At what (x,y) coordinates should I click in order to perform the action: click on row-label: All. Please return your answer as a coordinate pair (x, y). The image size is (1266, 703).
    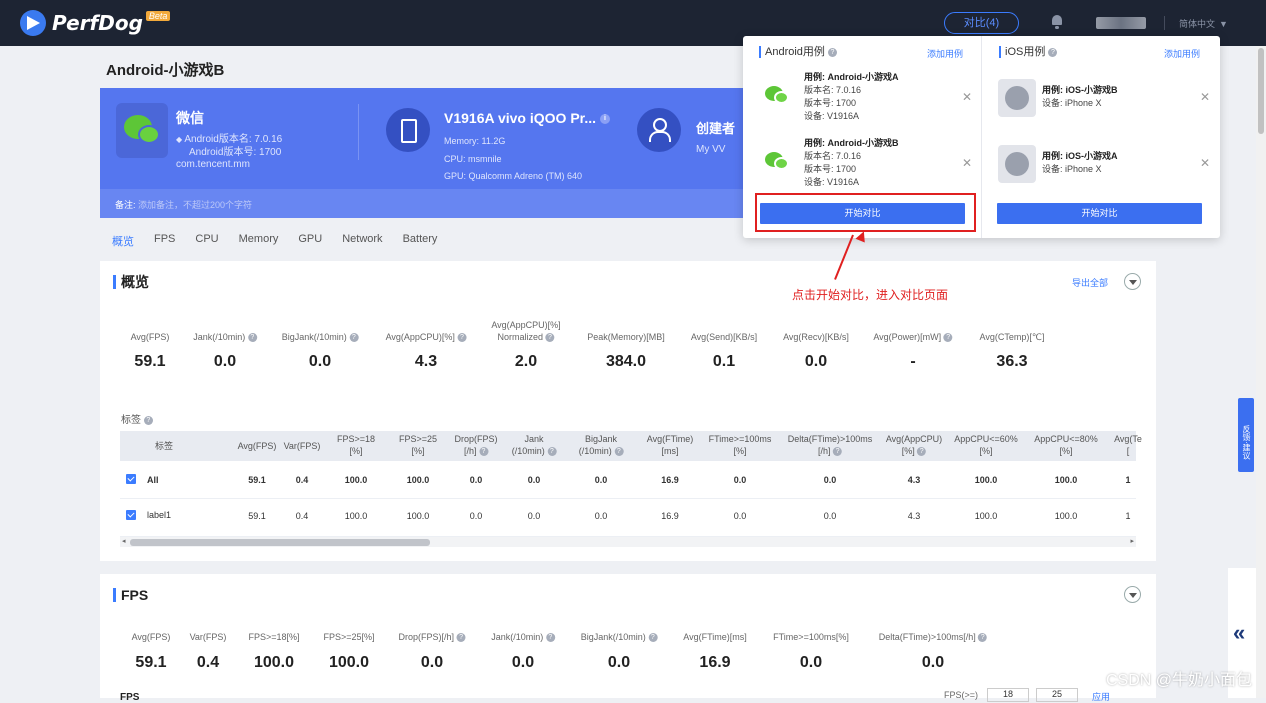
    Looking at the image, I should click on (153, 480).